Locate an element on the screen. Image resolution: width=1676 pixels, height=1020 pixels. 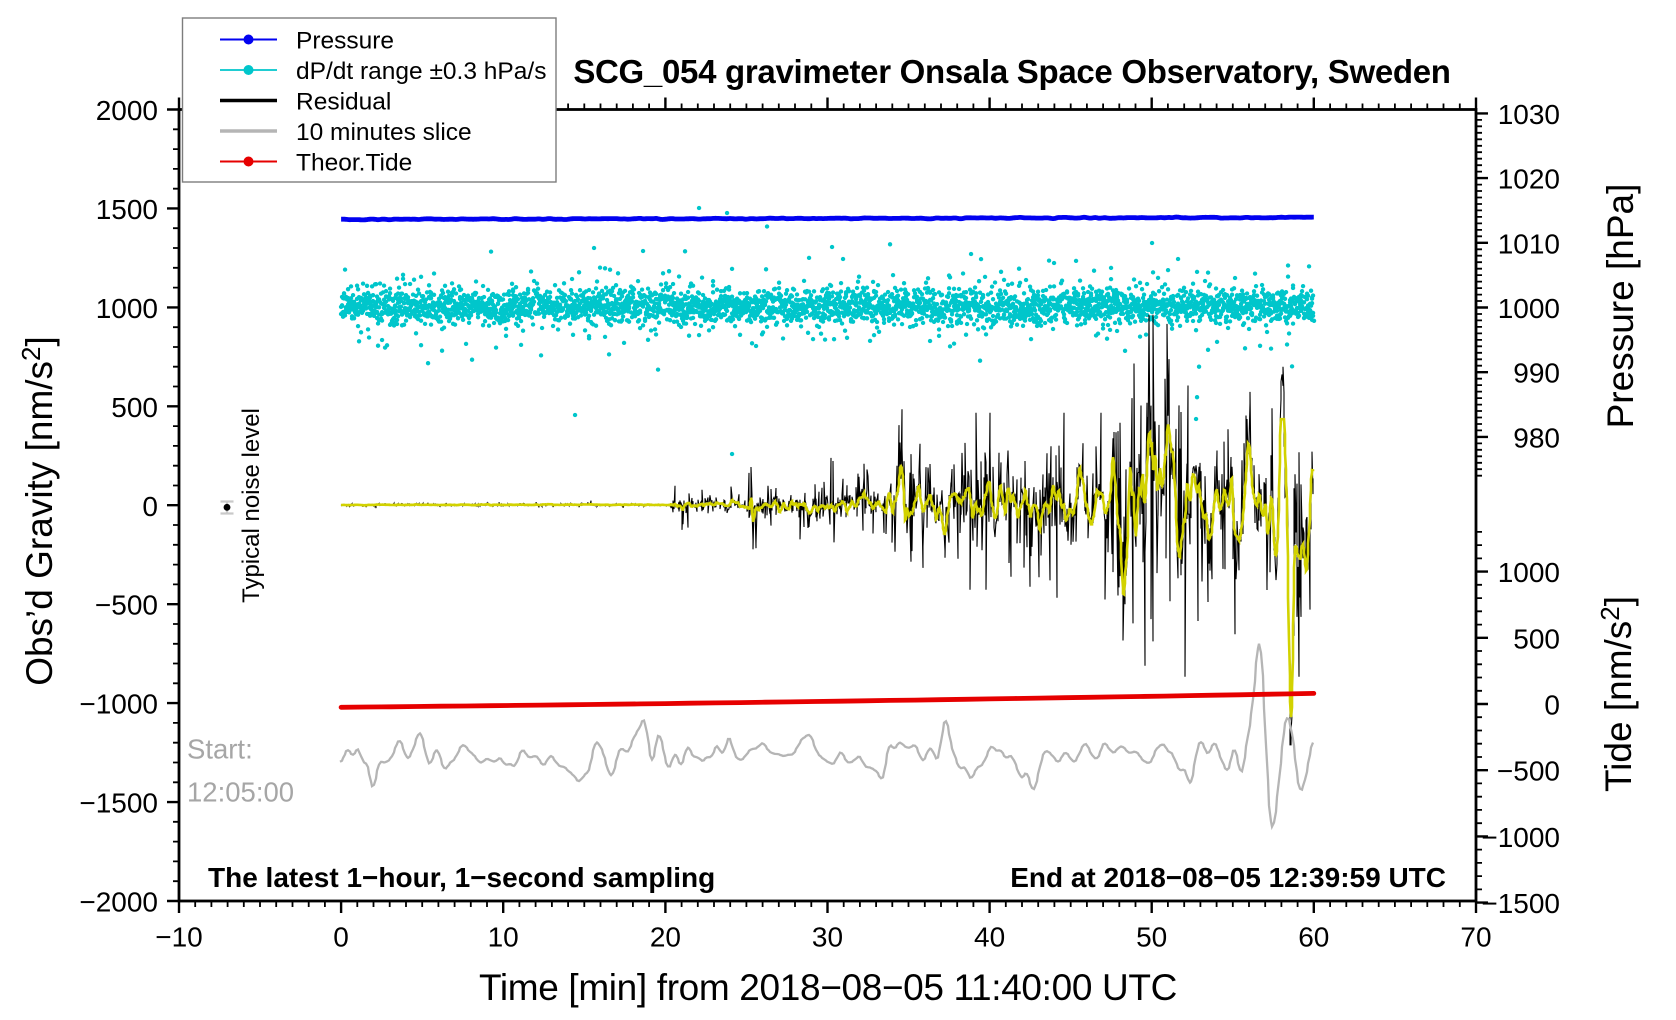
svg-text: Typical noise level is located at coordinates (251, 505).